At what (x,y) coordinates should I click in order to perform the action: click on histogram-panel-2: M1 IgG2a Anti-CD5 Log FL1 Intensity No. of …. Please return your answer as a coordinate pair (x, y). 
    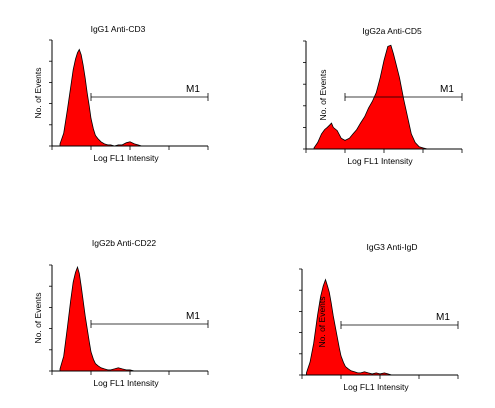
    Looking at the image, I should click on (383, 96).